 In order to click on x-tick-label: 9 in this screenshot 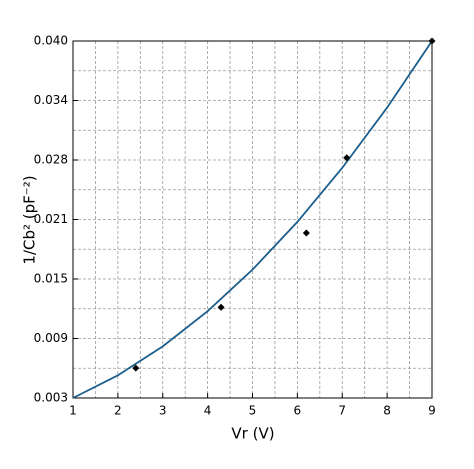, I will do `click(432, 411)`.